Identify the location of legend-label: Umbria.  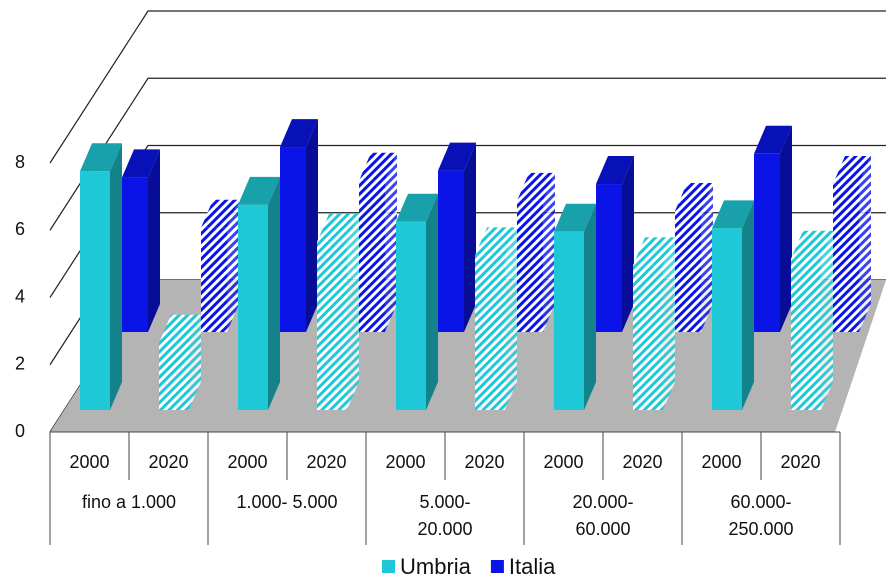
(436, 566).